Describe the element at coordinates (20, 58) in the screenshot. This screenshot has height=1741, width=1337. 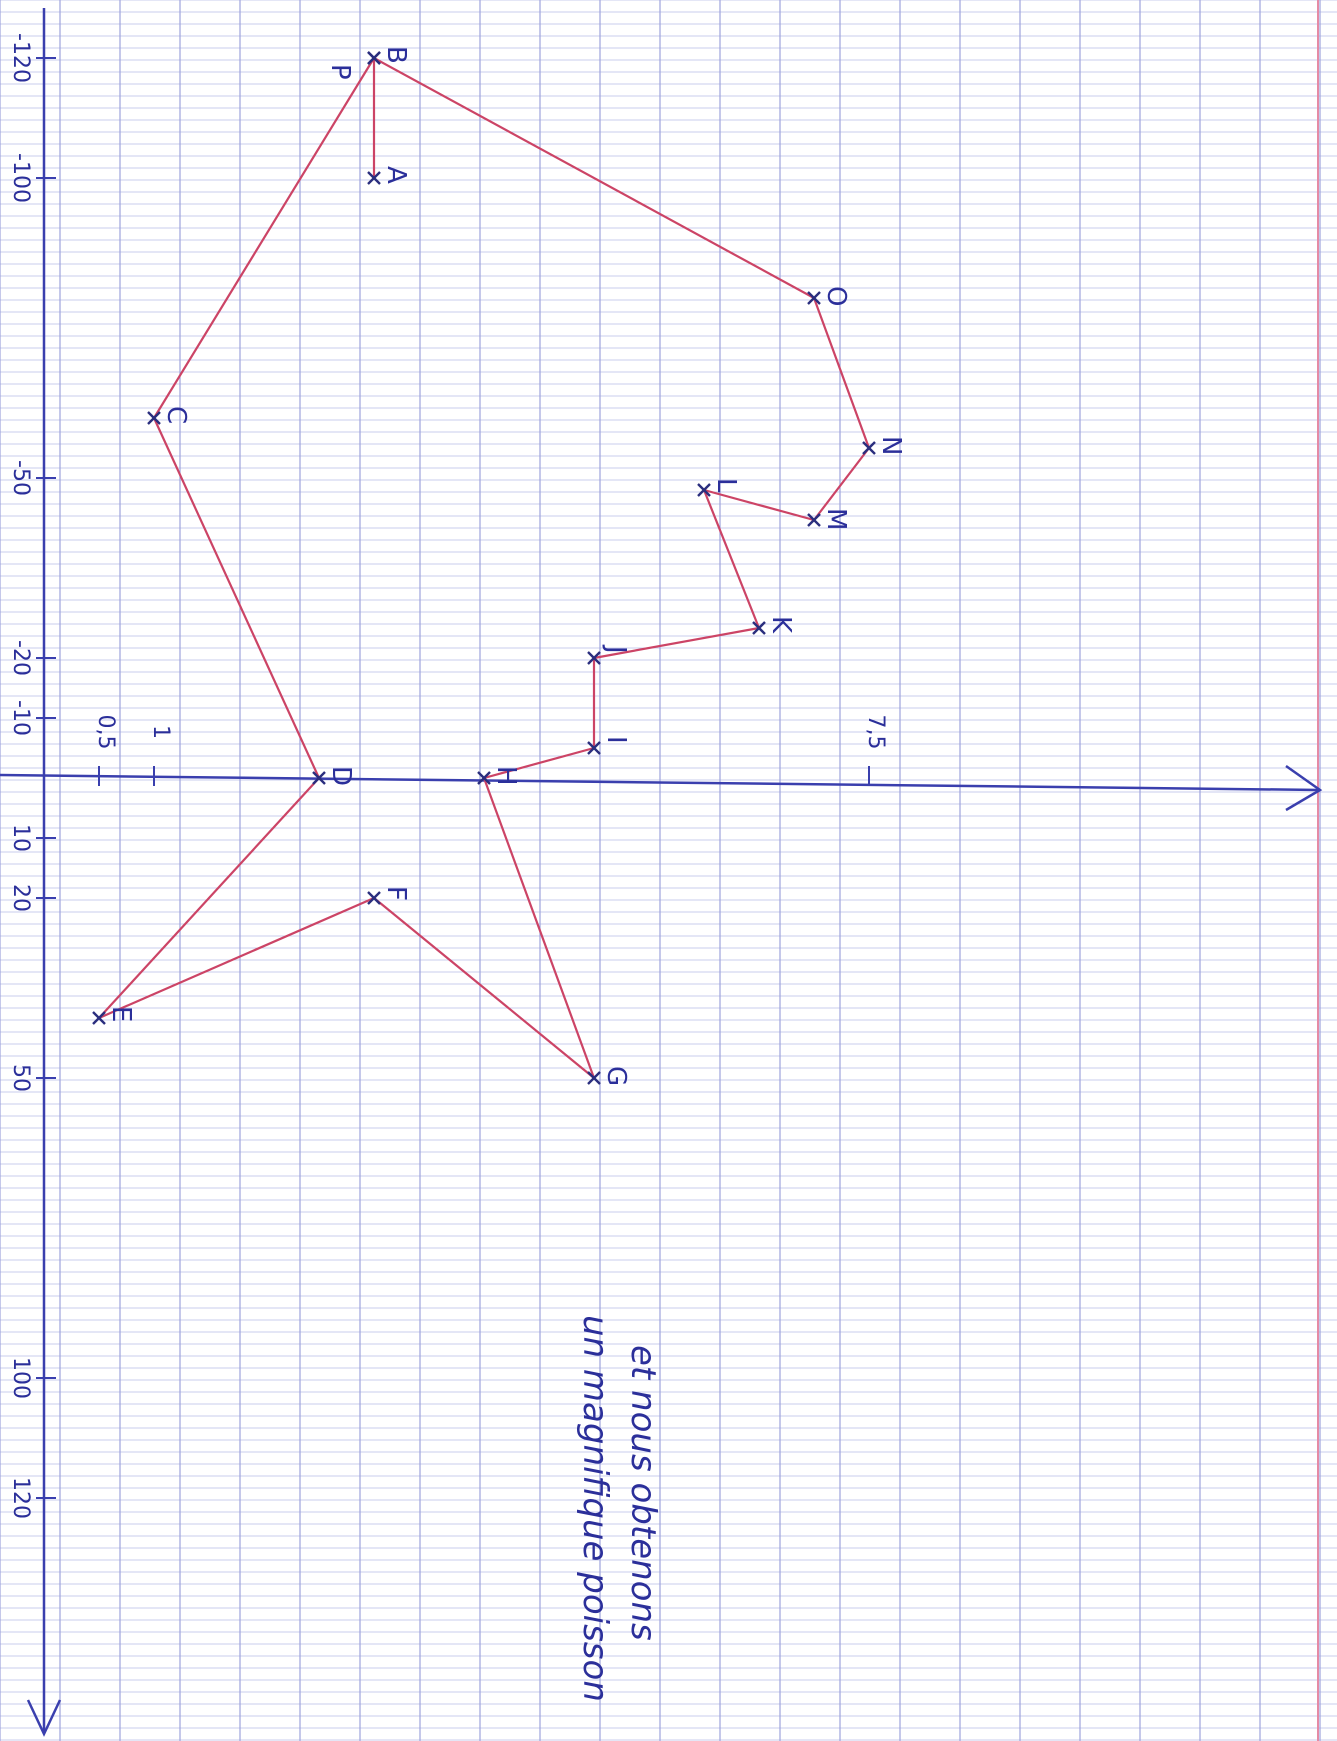
I see `x-axis-tick-label: -120` at that location.